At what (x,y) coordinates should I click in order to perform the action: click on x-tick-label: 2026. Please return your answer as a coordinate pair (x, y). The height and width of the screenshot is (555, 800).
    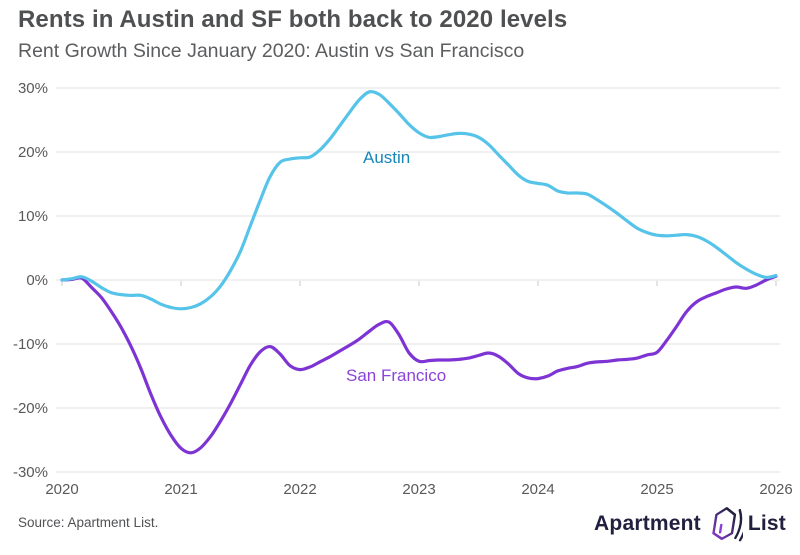
    Looking at the image, I should click on (775, 489).